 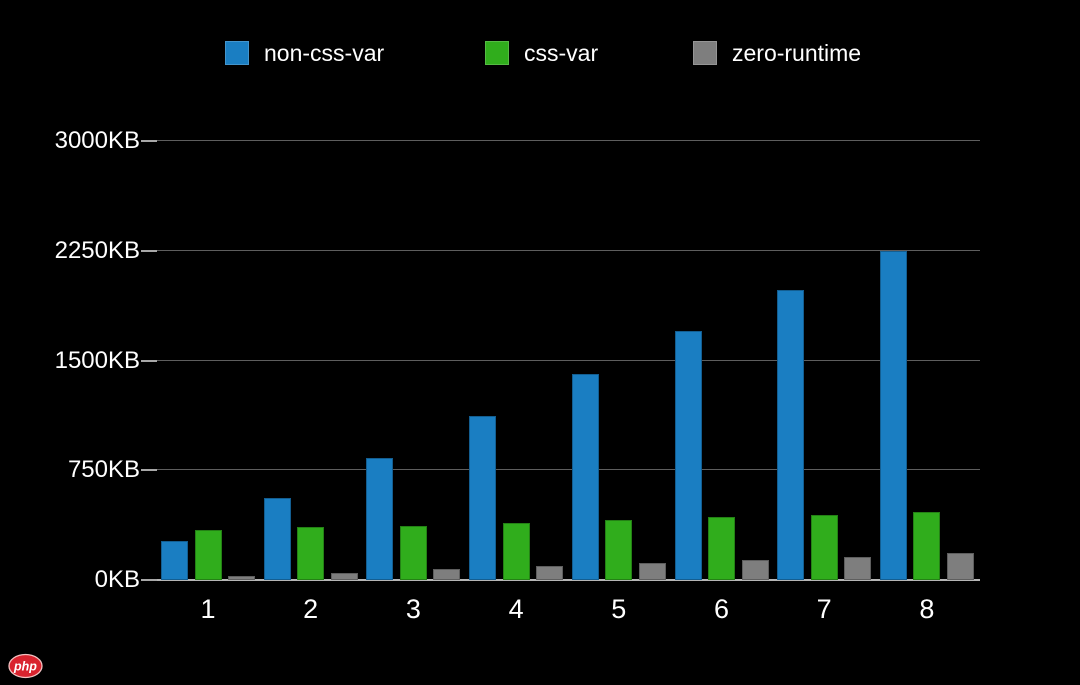 I want to click on y-axis-label-3000kb: 3000KB, so click(x=97, y=140).